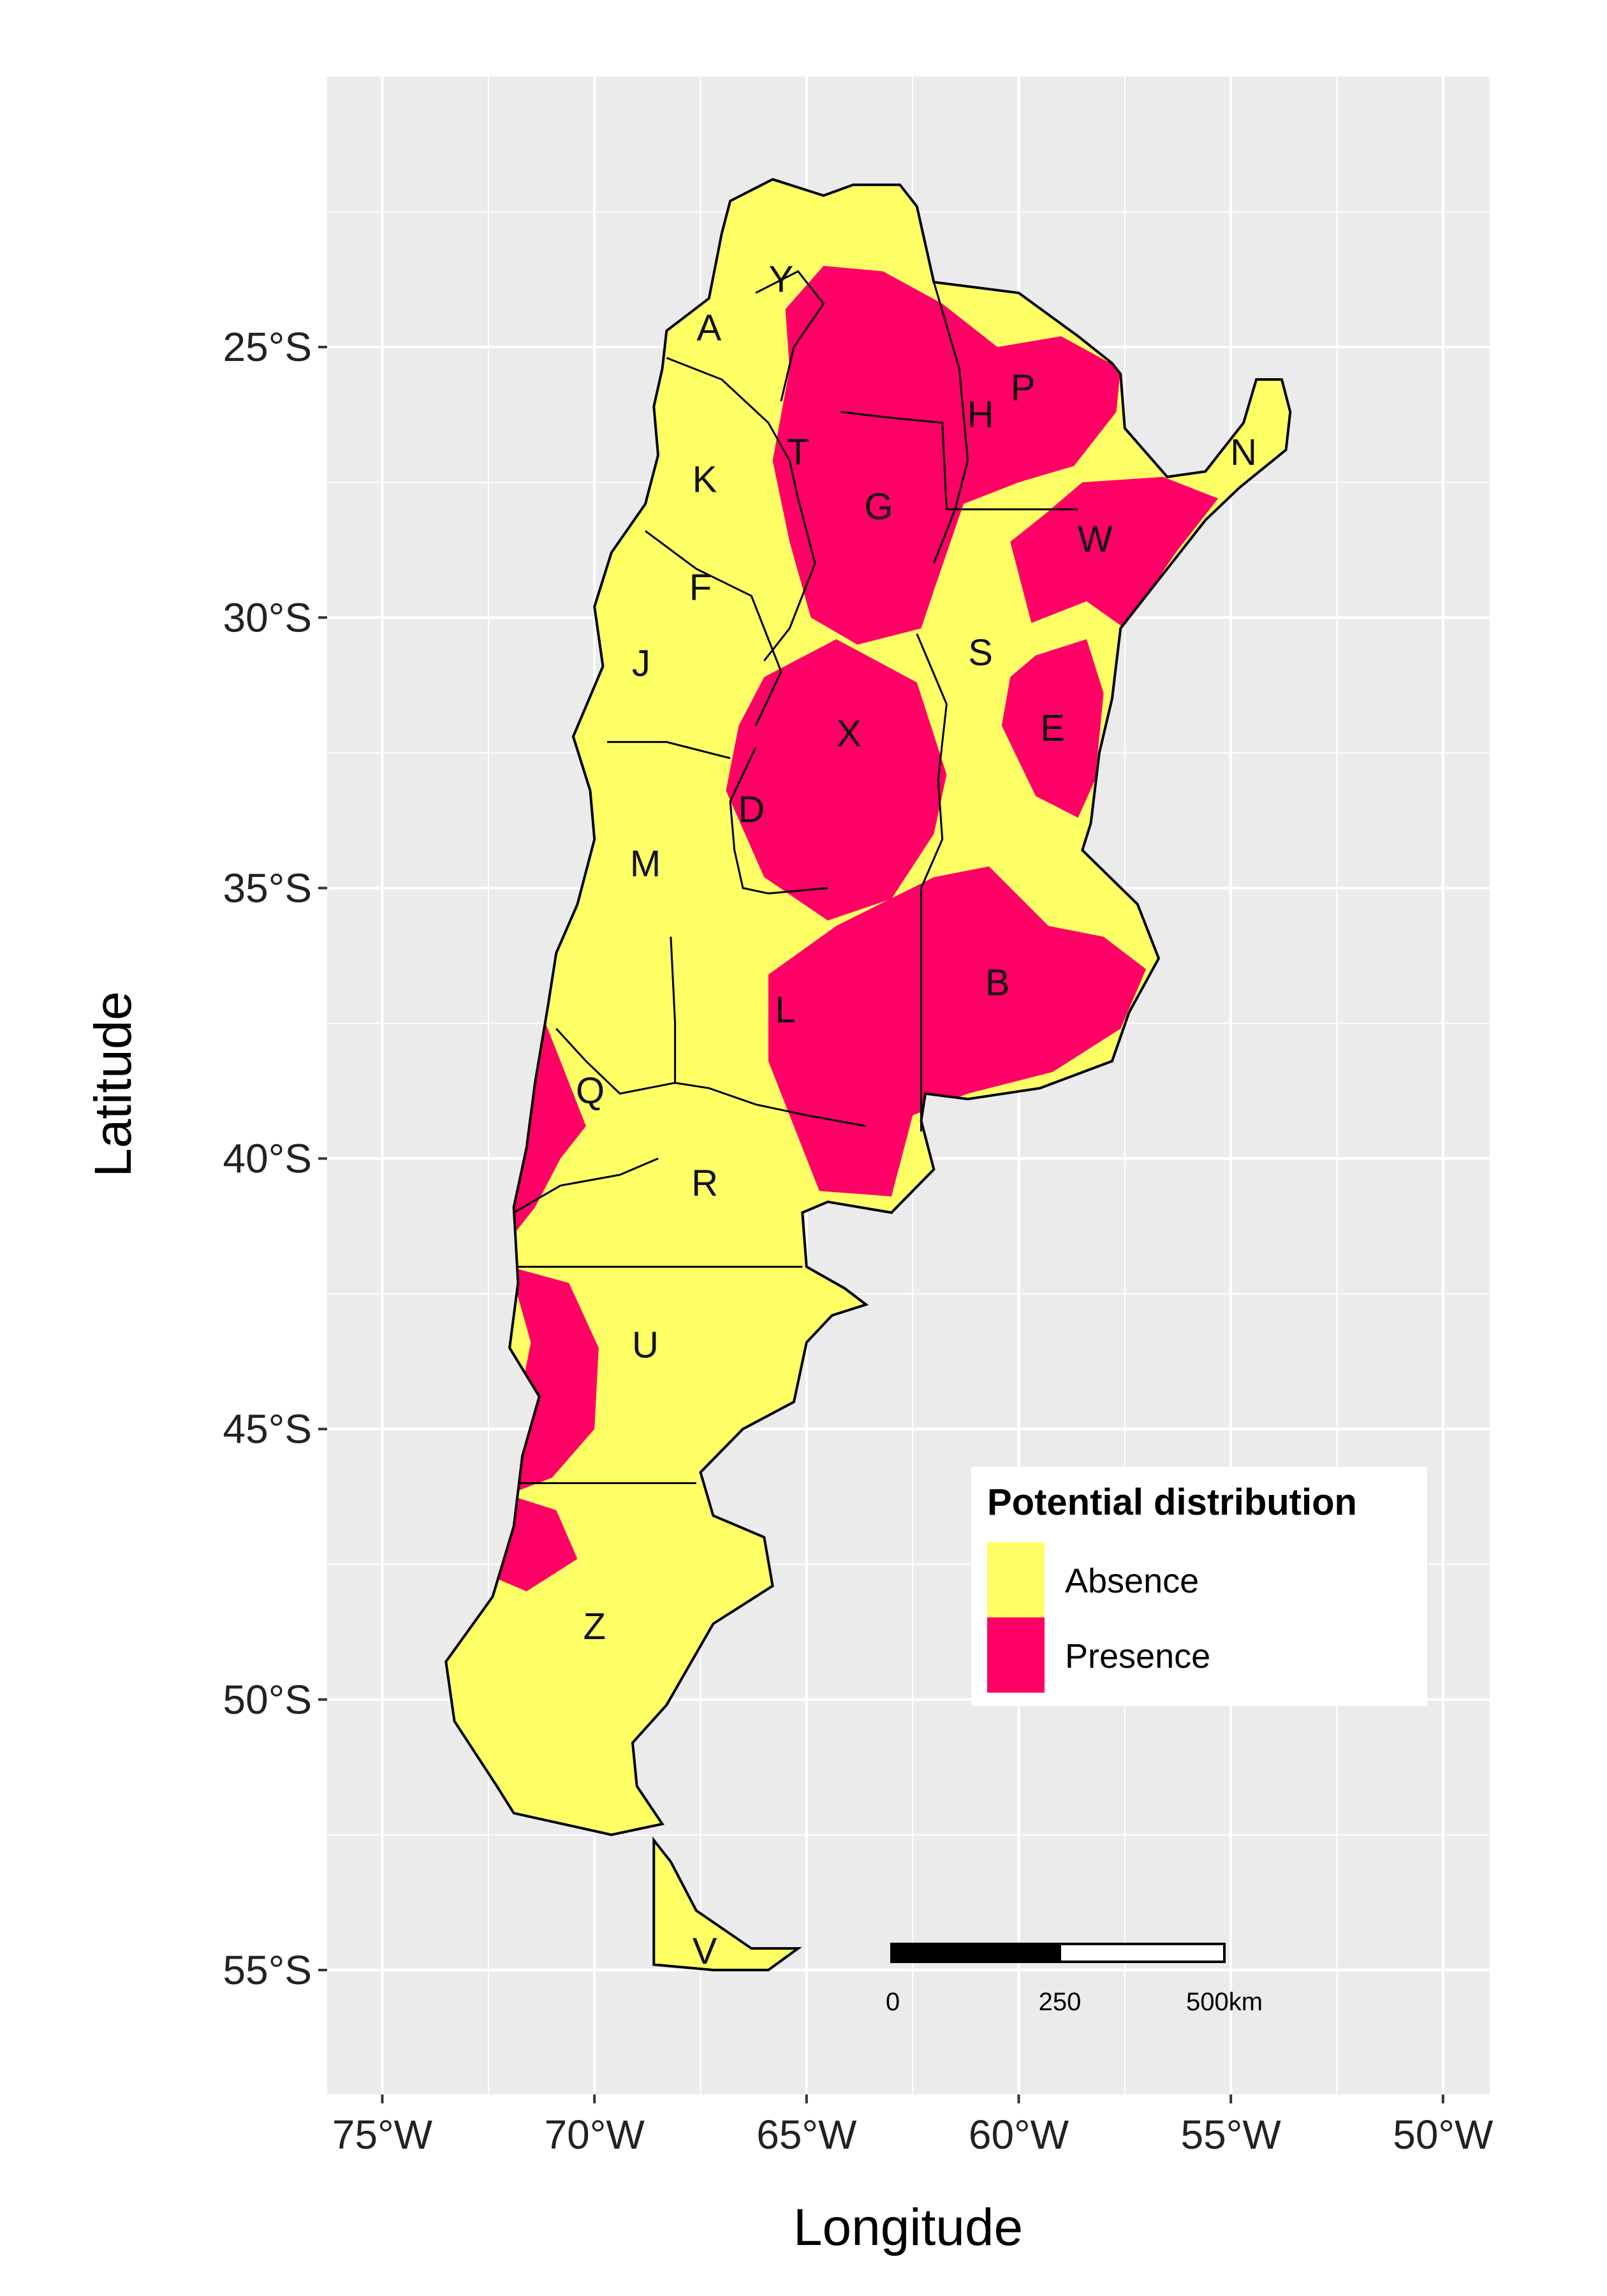 This screenshot has height=2296, width=1607. What do you see at coordinates (908, 2227) in the screenshot?
I see `x-axis-title: Longitude` at bounding box center [908, 2227].